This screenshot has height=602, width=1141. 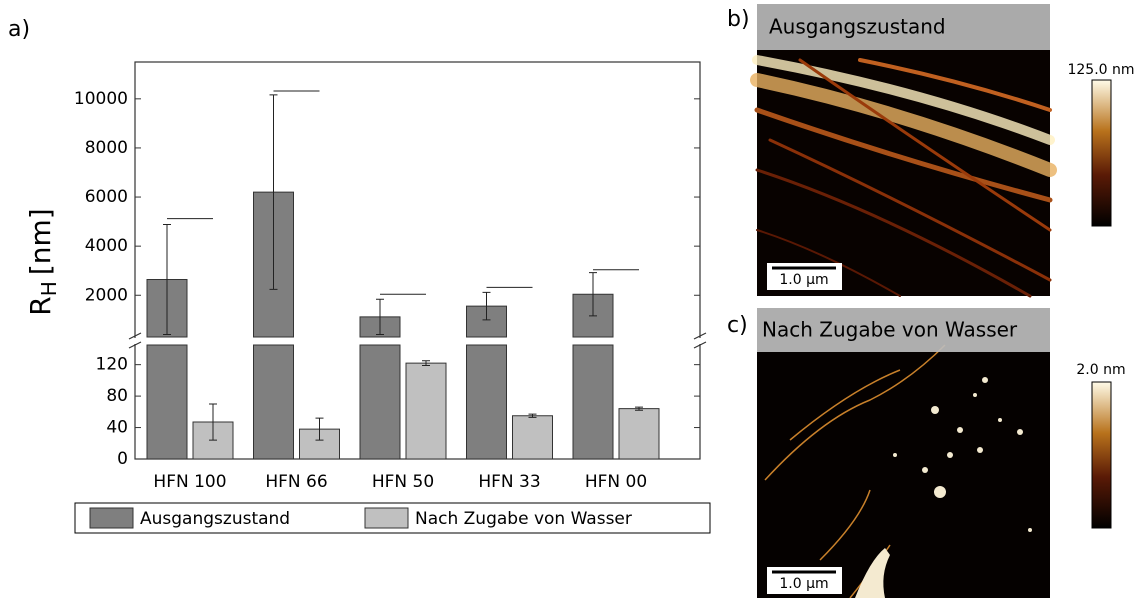 What do you see at coordinates (509, 482) in the screenshot?
I see `x-tick-label: HFN 33` at bounding box center [509, 482].